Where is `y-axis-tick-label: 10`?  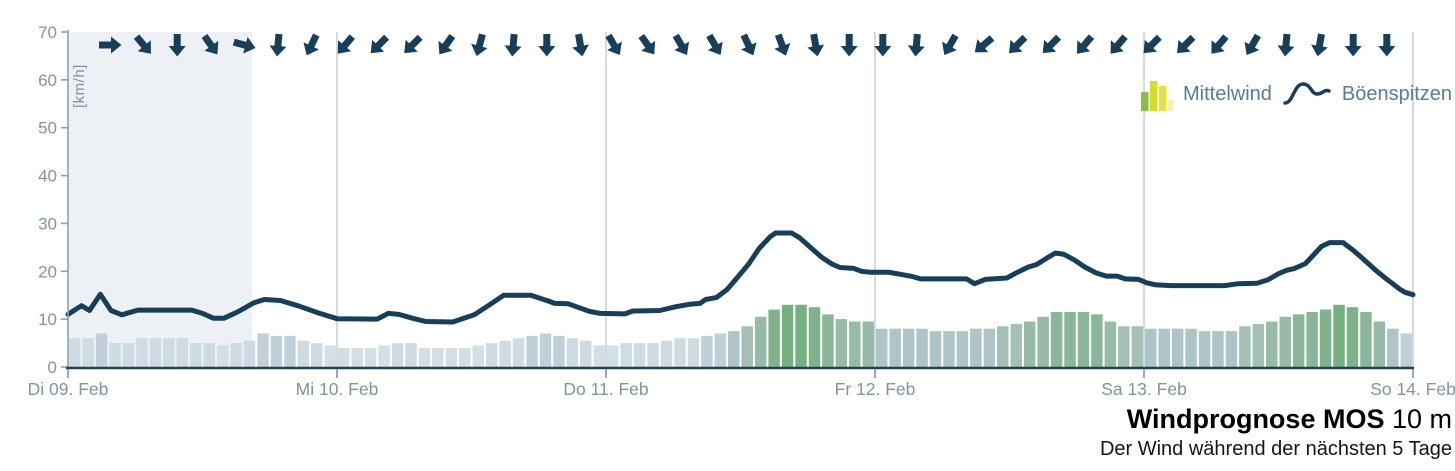 y-axis-tick-label: 10 is located at coordinates (47, 319).